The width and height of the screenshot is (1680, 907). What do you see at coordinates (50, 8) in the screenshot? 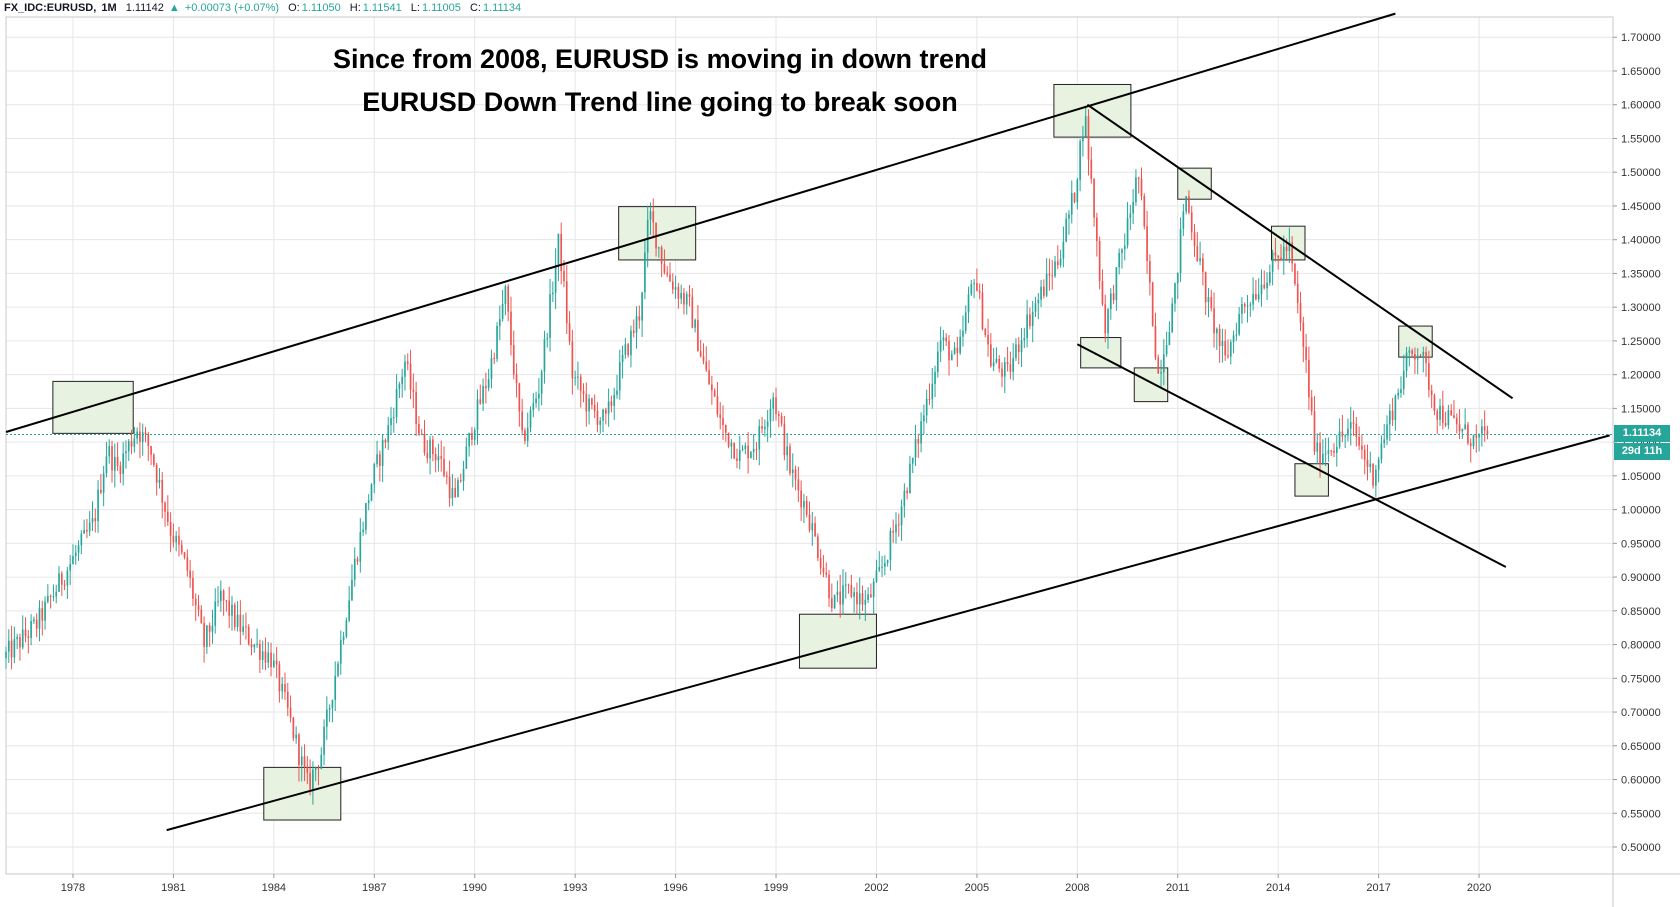
I see `symbol-name: FX_IDC:EURUSD,` at bounding box center [50, 8].